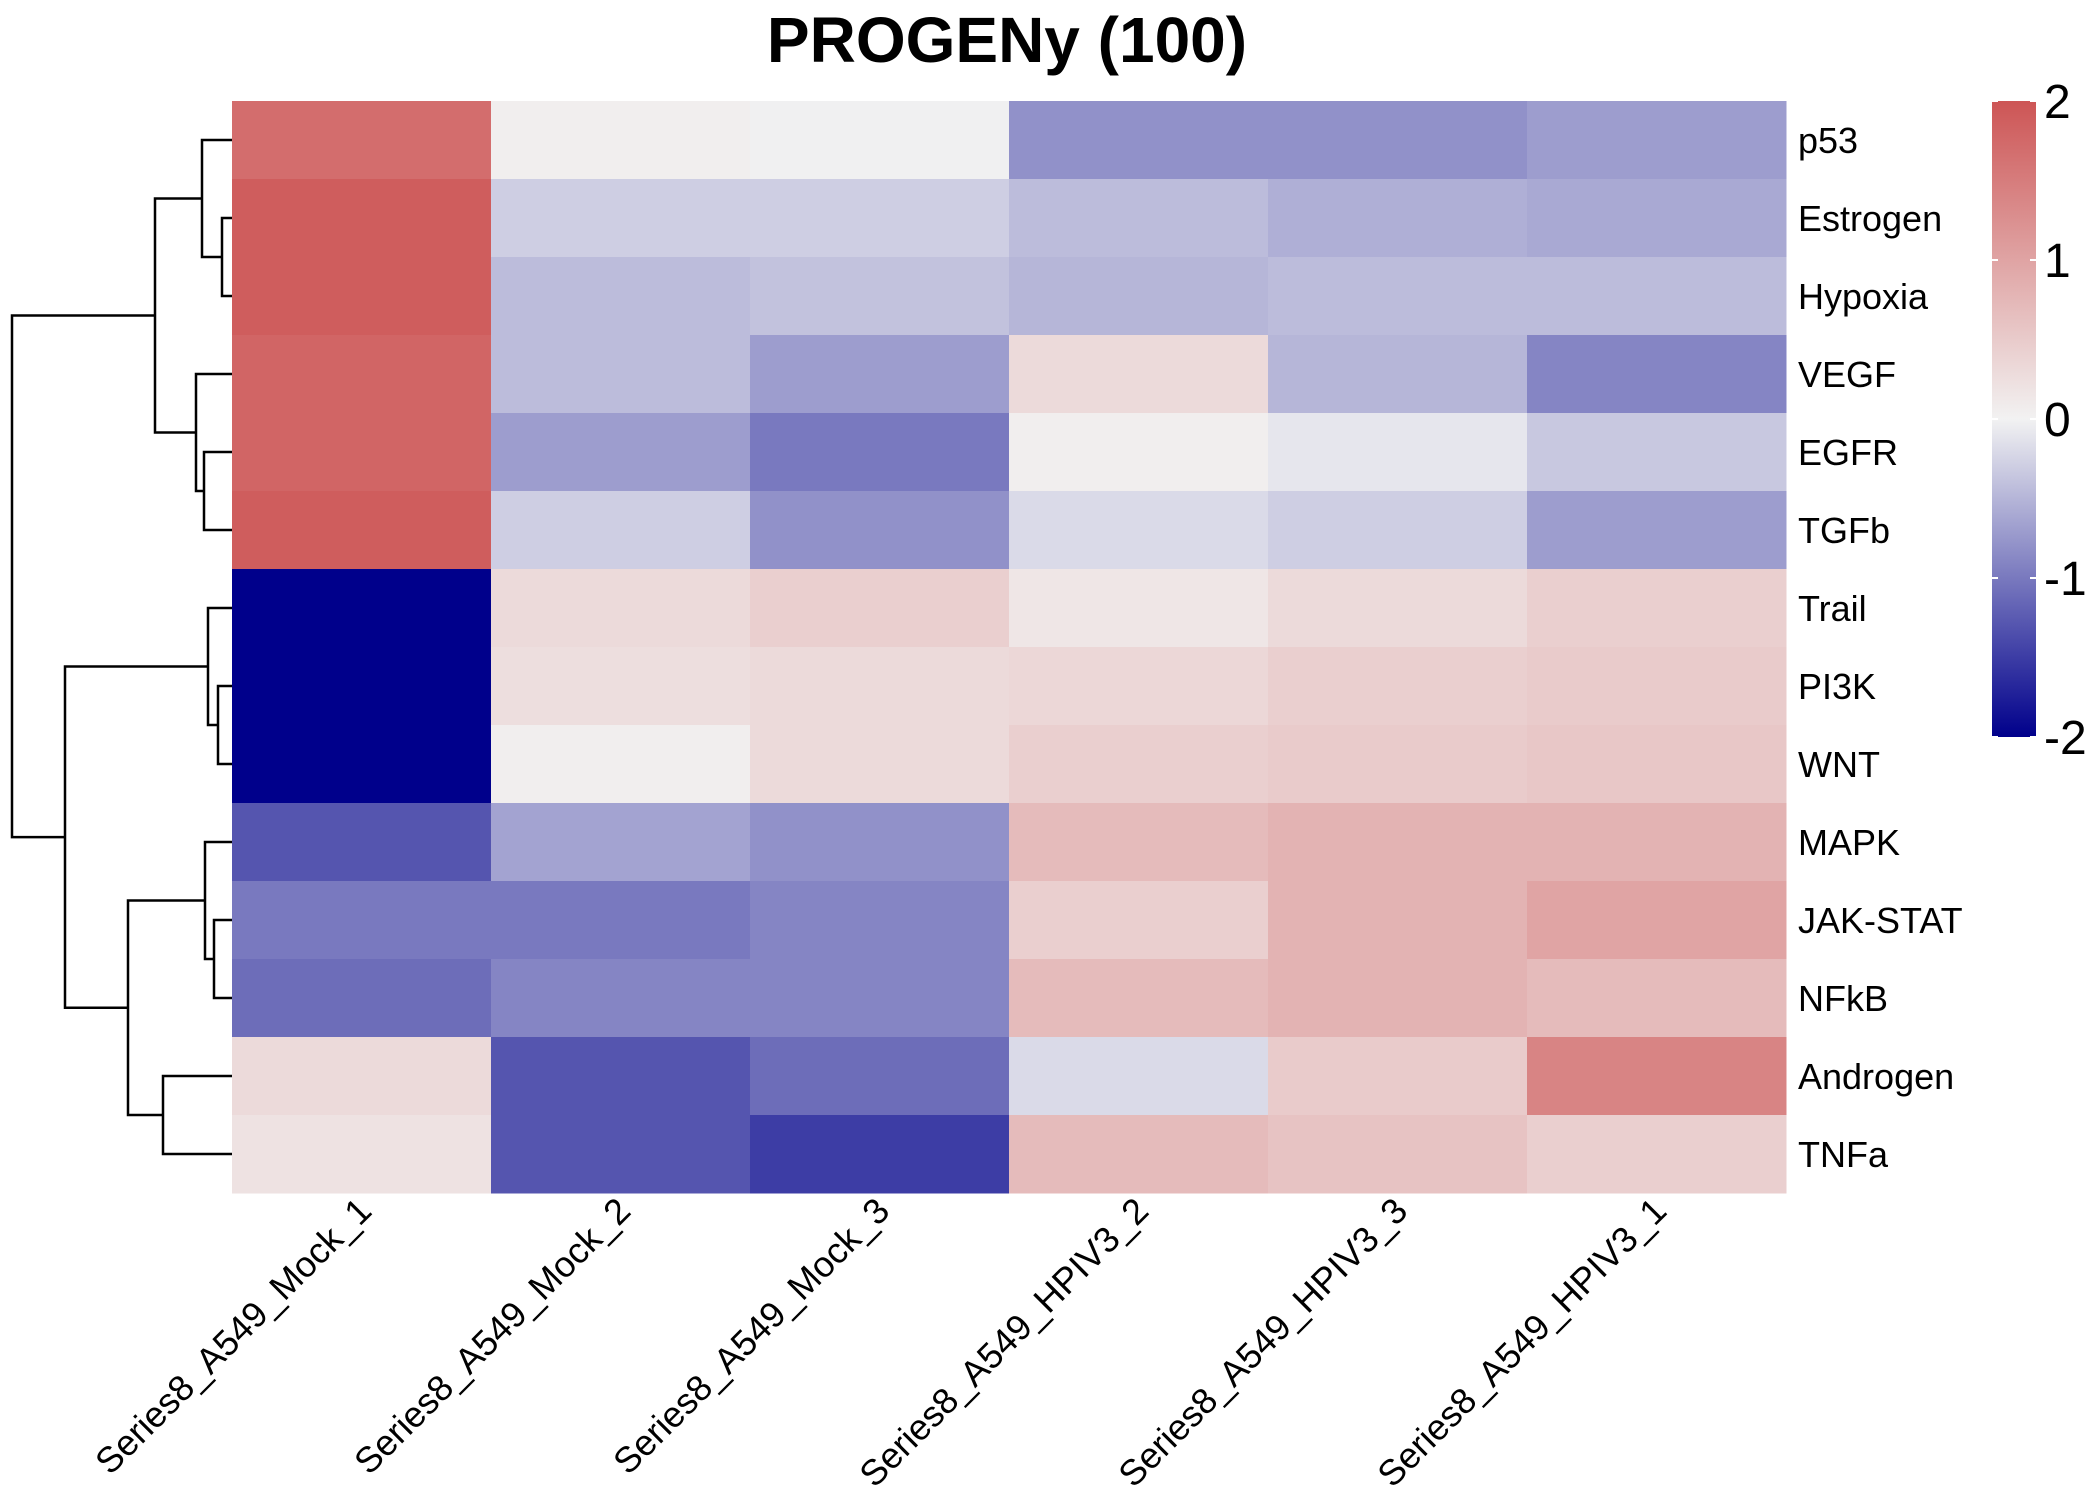 The image size is (2100, 1505). Describe the element at coordinates (233, 1336) in the screenshot. I see `column-label: Series8_A549_Mock_1` at that location.